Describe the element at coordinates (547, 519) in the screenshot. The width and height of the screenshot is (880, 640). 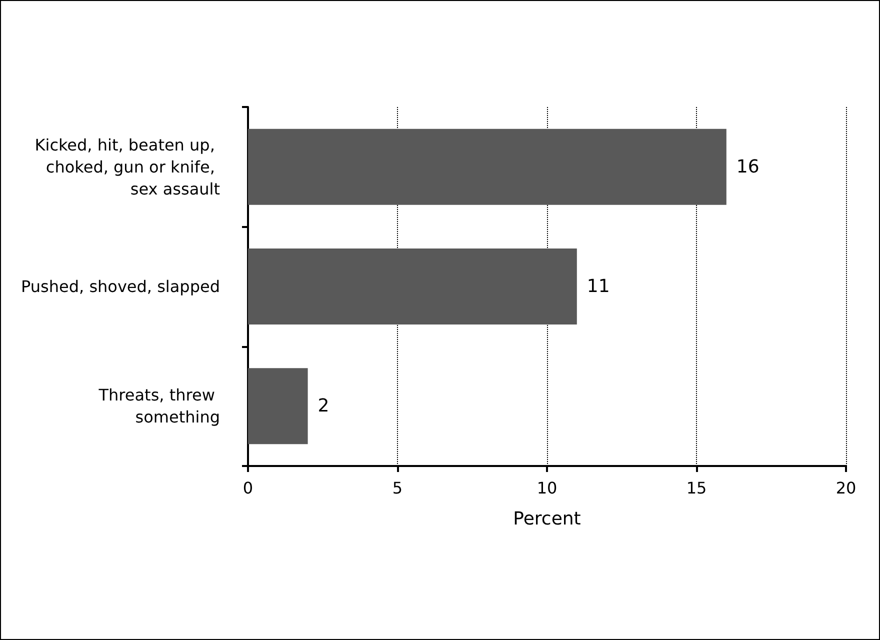
I see `x-axis-title: Percent` at that location.